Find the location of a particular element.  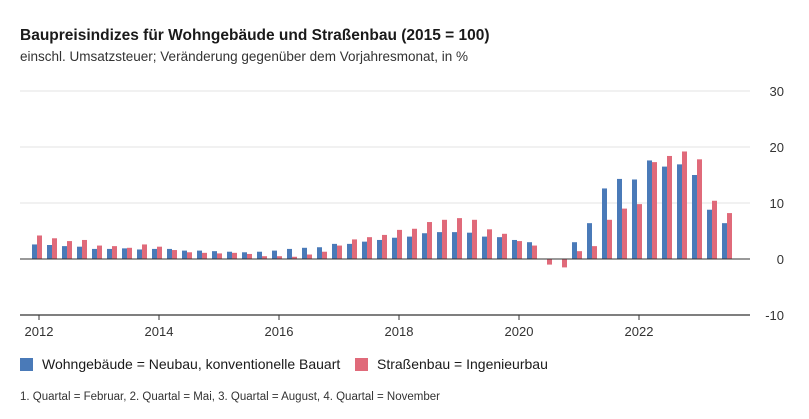

y-tick-label: 0 is located at coordinates (780, 259).